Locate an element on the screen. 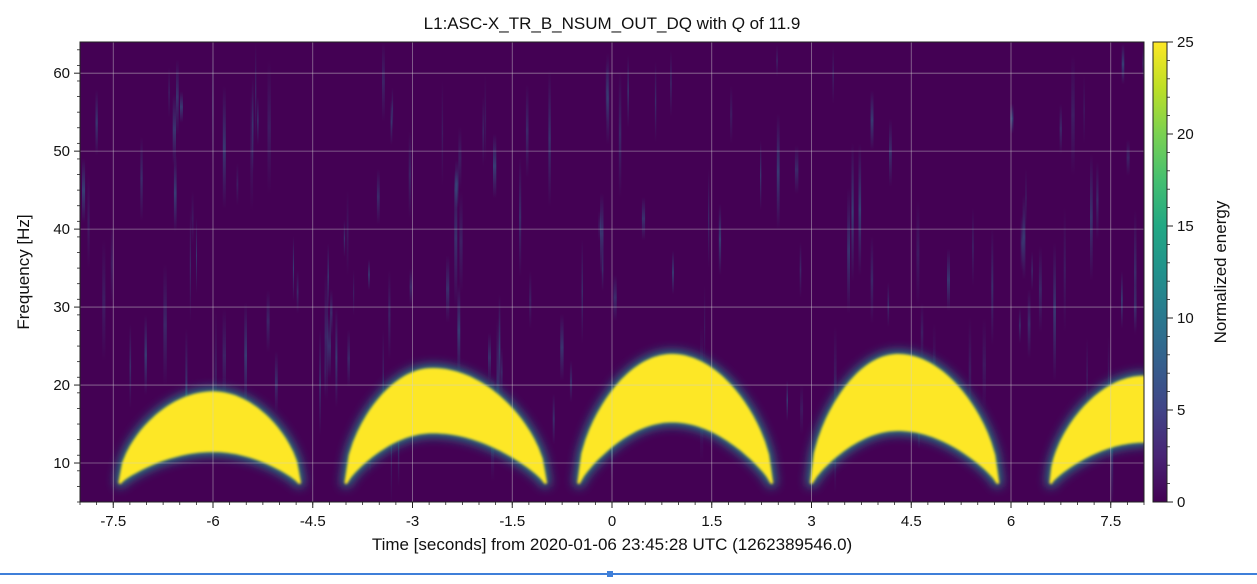 The image size is (1257, 584). x-axis: -7.5 -6 -4.5 -3 -1.5 0 1.5 3 4.5 6 7.5 is located at coordinates (612, 516).